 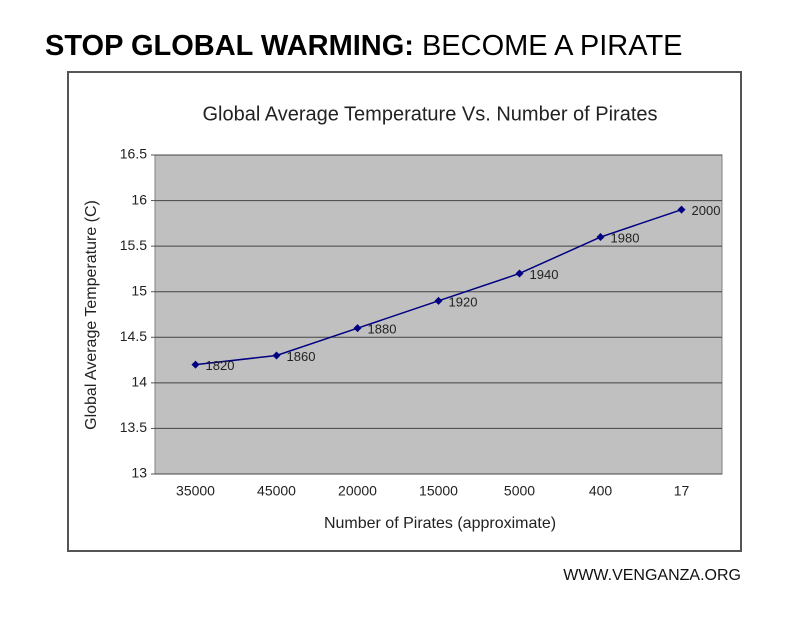 I want to click on y-tick-label: 16.5, so click(x=133, y=154).